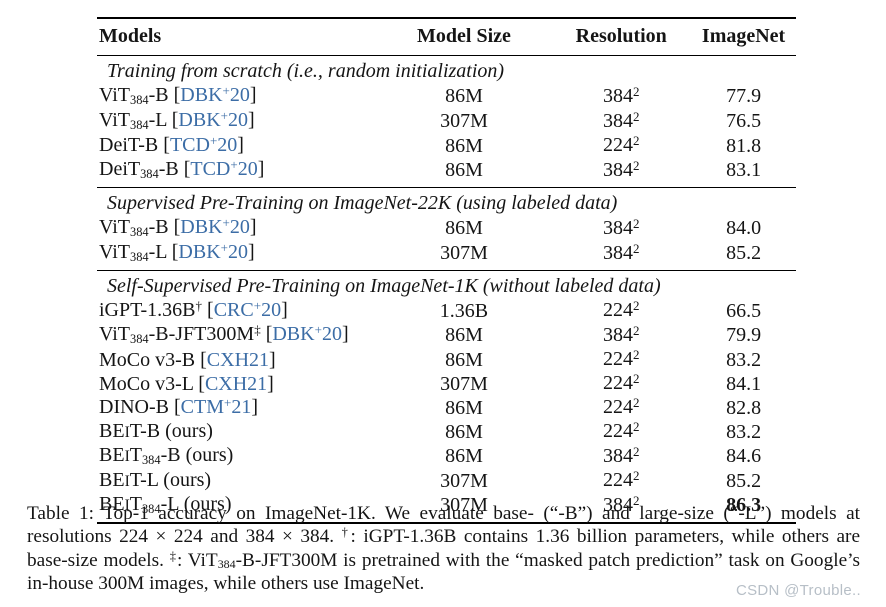 Image resolution: width=886 pixels, height=607 pixels. I want to click on imagenet-score-cell: 76.5, so click(744, 121).